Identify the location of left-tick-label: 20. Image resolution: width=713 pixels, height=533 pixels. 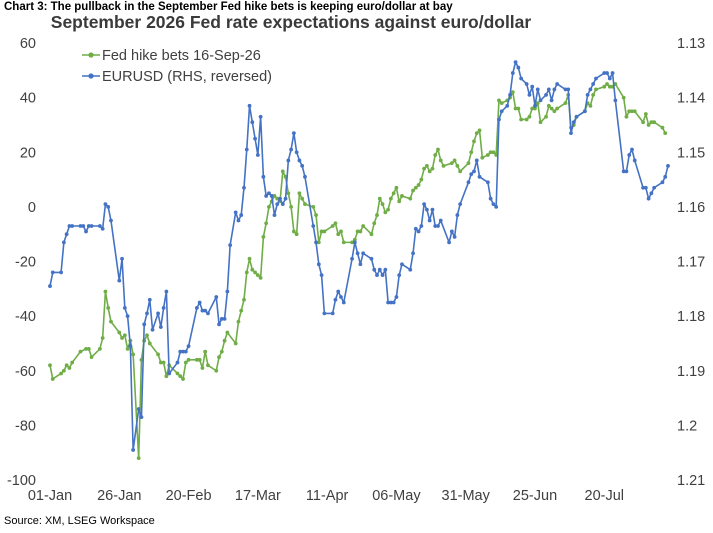
(28, 153).